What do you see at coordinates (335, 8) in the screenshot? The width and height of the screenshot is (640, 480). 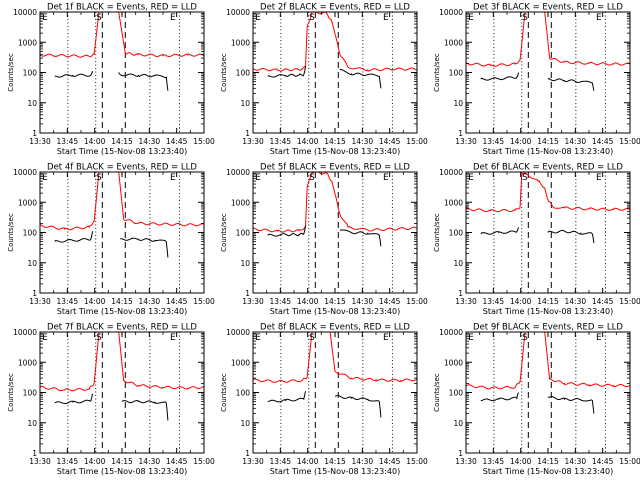 I see `chart-title: Det 2f BLACK = Events, RED = LLD` at bounding box center [335, 8].